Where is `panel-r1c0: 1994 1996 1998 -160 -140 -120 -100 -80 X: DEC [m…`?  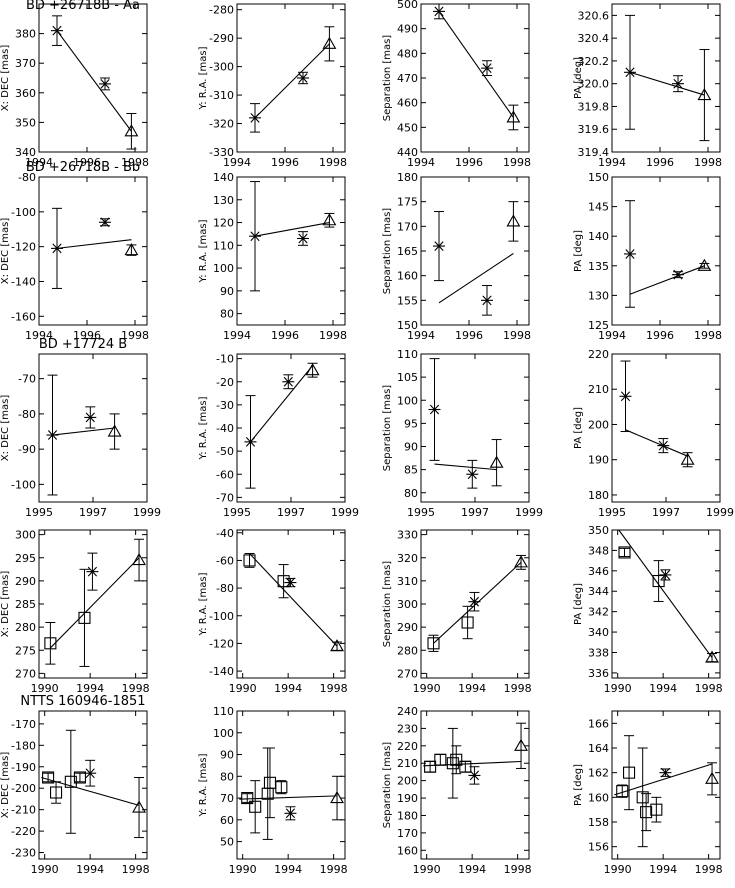 panel-r1c0: 1994 1996 1998 -160 -140 -120 -100 -80 X: DEC [m… is located at coordinates (74, 251).